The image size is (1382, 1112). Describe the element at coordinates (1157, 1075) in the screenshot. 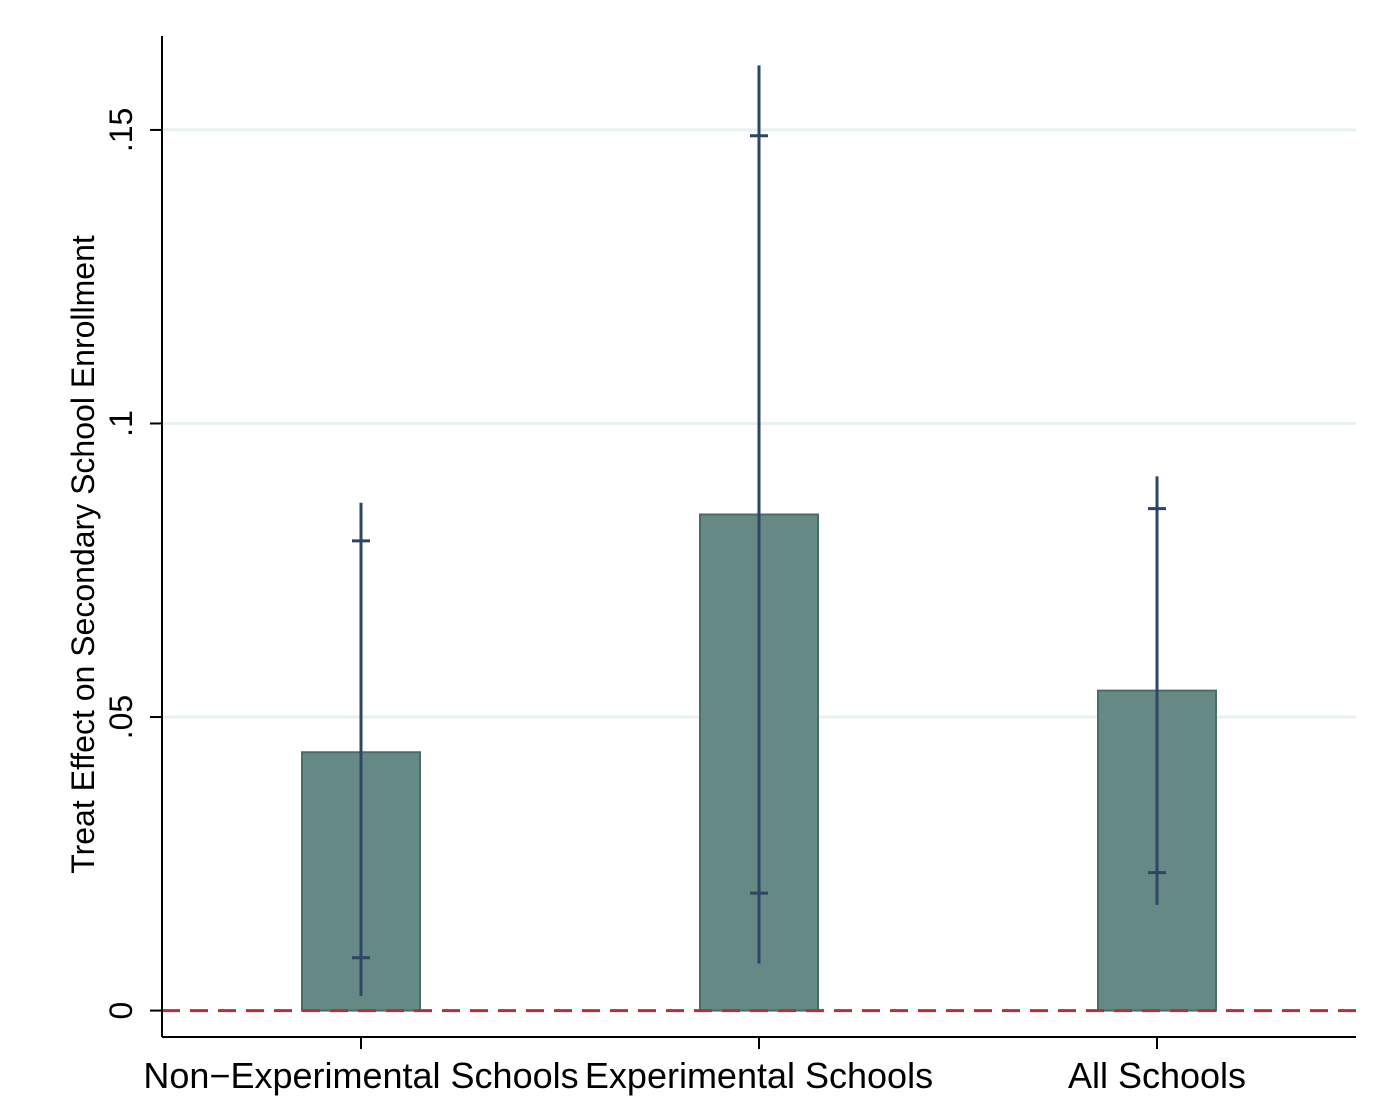

I see `x-tick-label: All Schools` at that location.